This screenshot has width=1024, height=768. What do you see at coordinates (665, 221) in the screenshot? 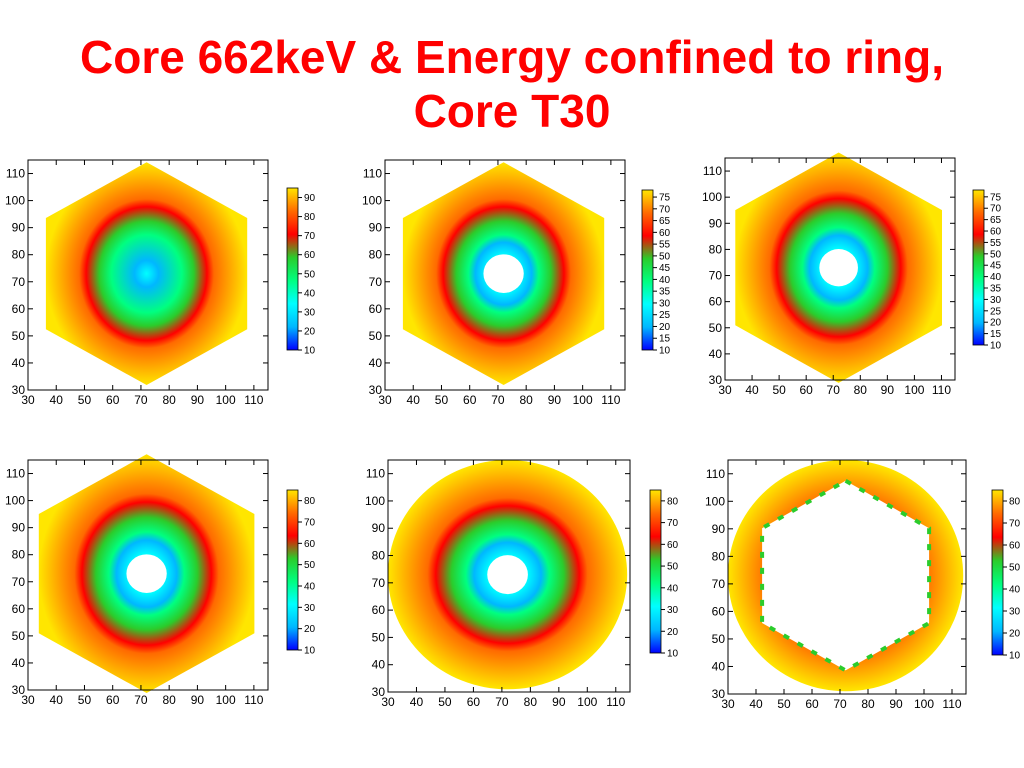
I see `colorbar-label: 65` at bounding box center [665, 221].